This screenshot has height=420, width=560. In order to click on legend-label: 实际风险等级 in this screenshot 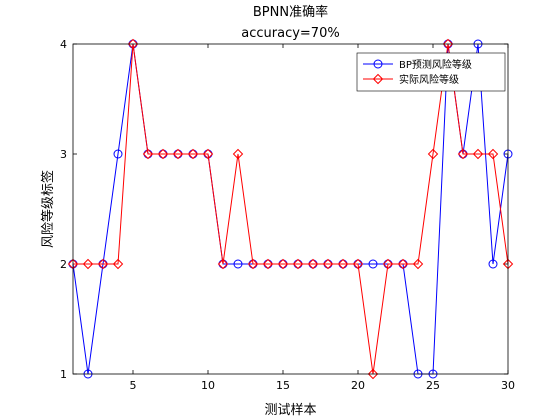, I will do `click(429, 79)`.